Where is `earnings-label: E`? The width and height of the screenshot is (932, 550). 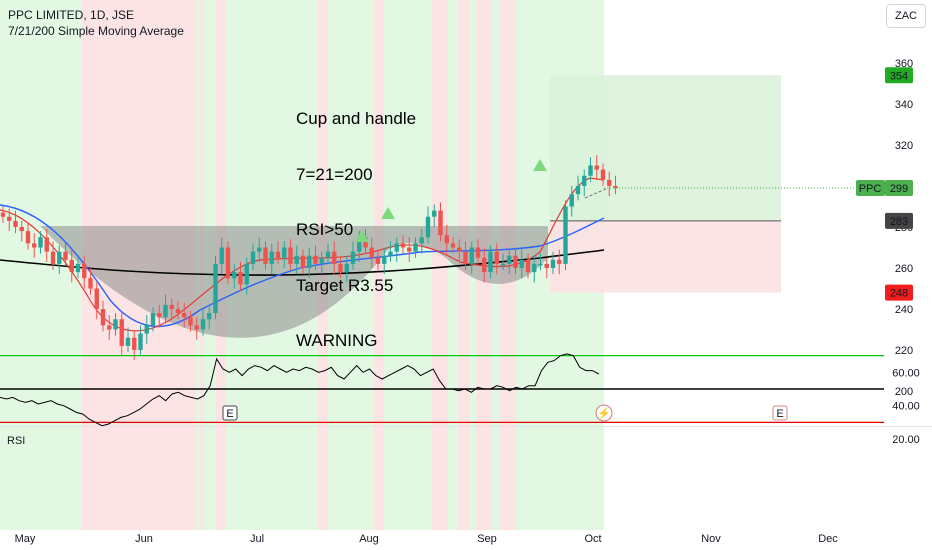
earnings-label: E is located at coordinates (229, 414).